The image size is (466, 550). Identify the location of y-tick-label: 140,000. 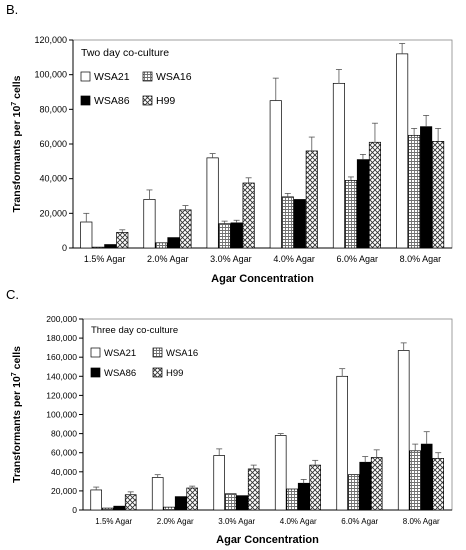
(61, 376).